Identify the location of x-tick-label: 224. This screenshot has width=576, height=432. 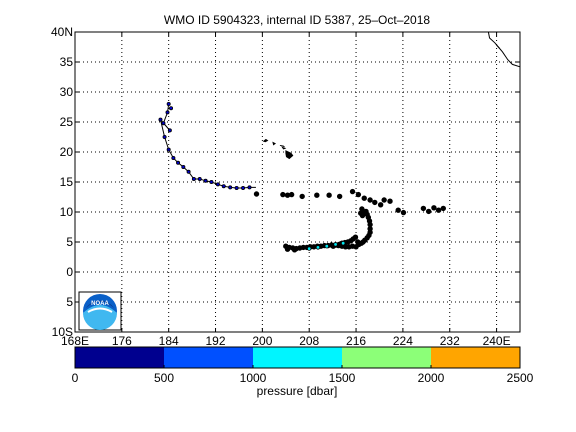
(403, 341).